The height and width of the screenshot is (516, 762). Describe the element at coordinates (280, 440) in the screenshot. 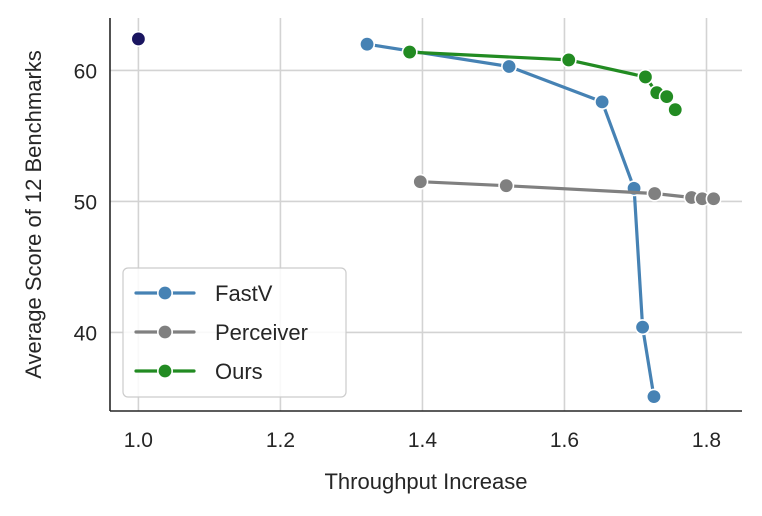

I see `x-tick-label: 1.2` at that location.